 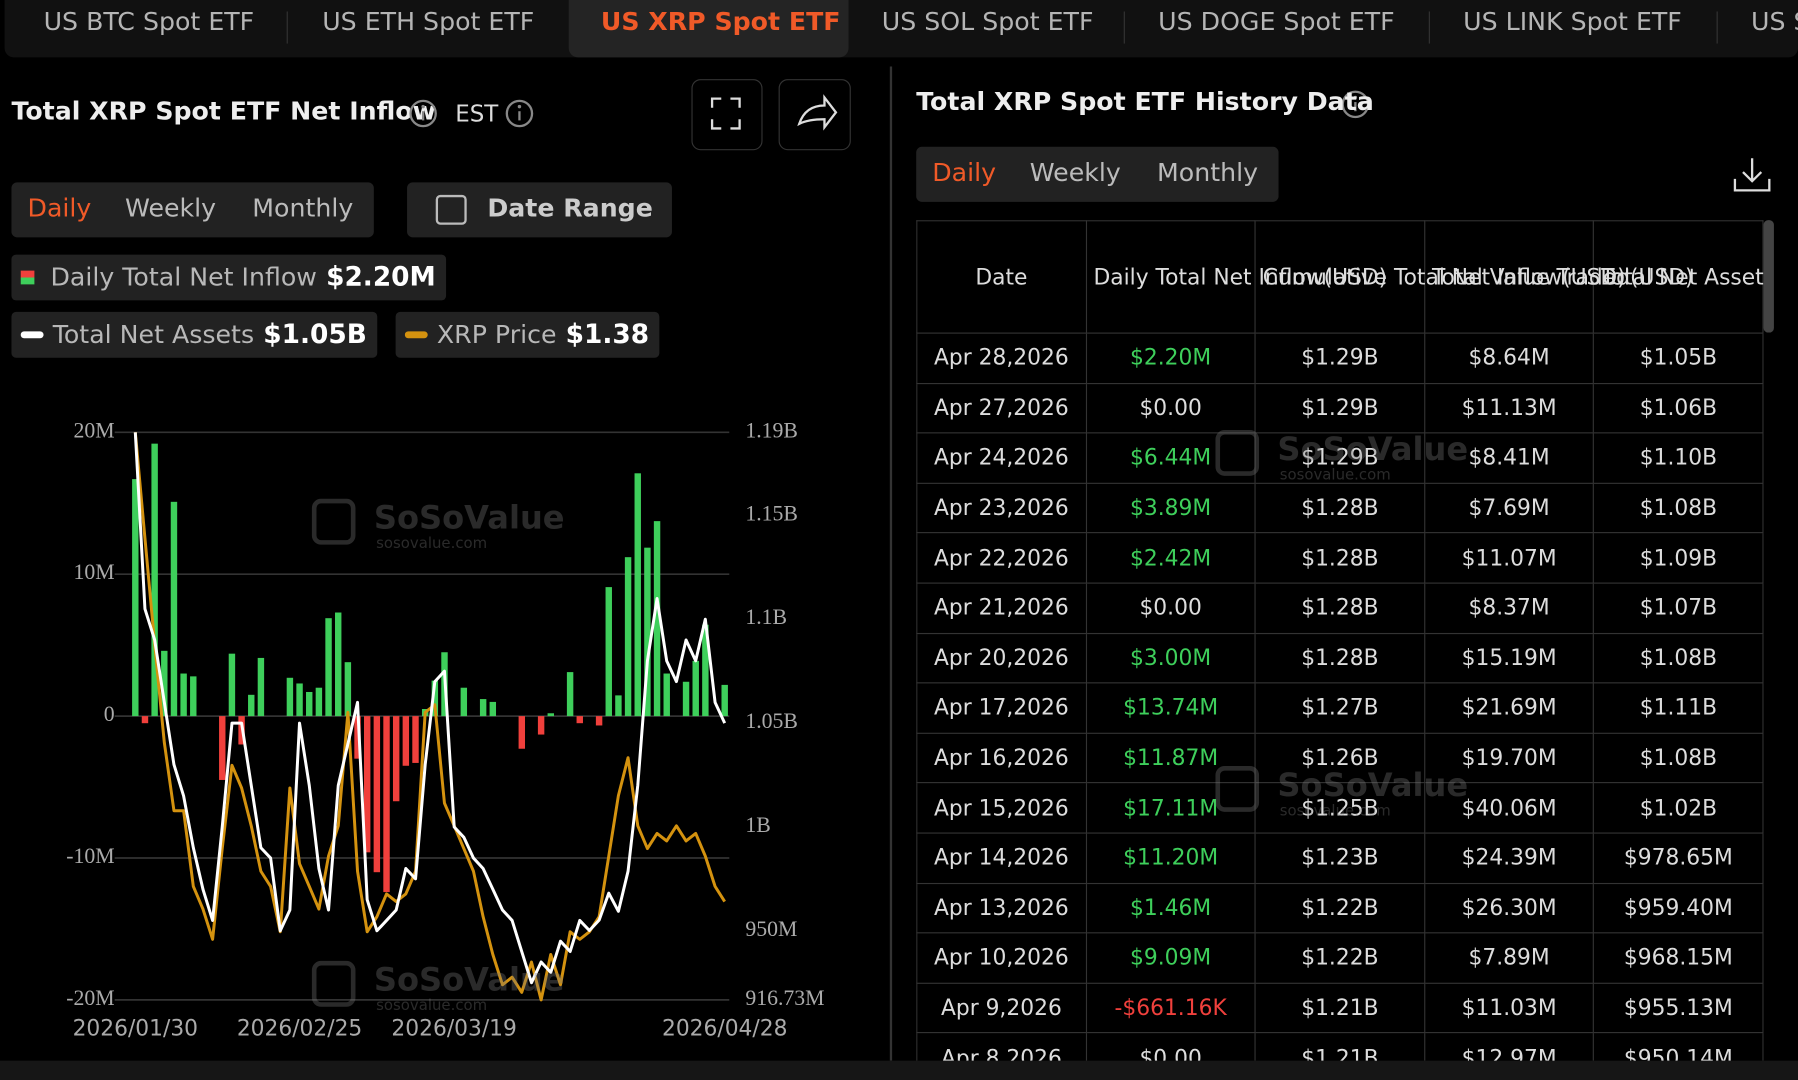 I want to click on table-cell: $1.28B, so click(x=1340, y=658).